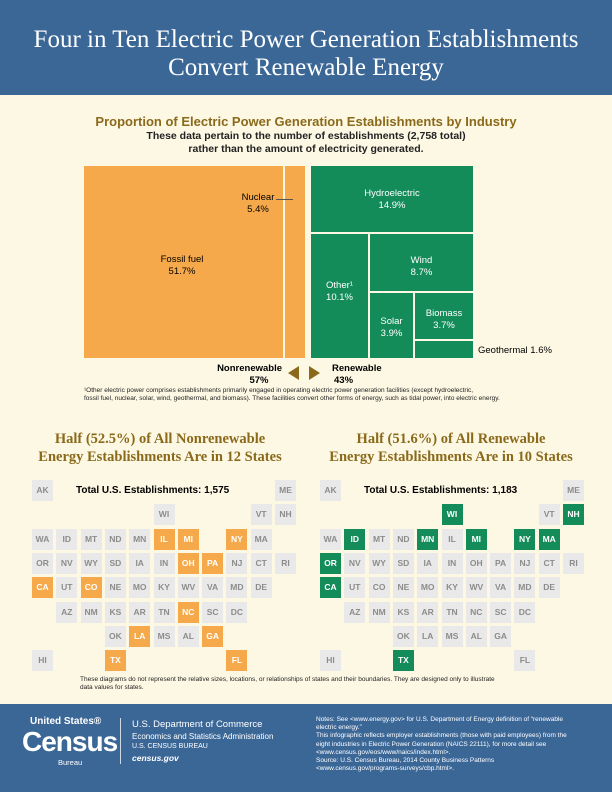  I want to click on footer-bureau: U.S. CENSUS BUREAU, so click(170, 746).